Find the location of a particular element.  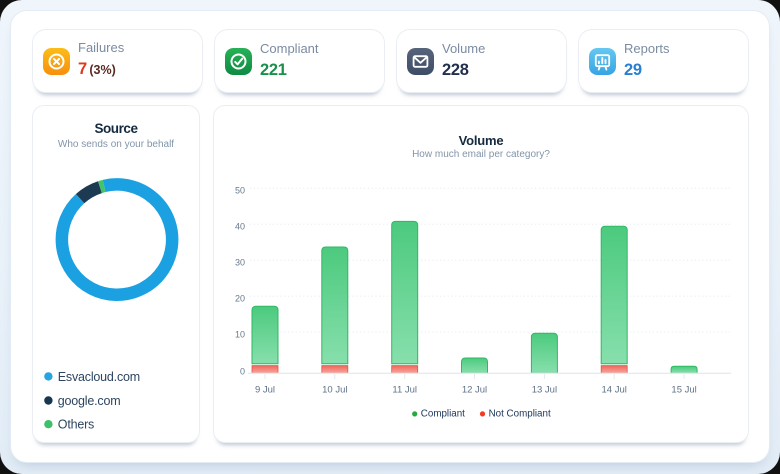

svg-text: 30 is located at coordinates (240, 262).